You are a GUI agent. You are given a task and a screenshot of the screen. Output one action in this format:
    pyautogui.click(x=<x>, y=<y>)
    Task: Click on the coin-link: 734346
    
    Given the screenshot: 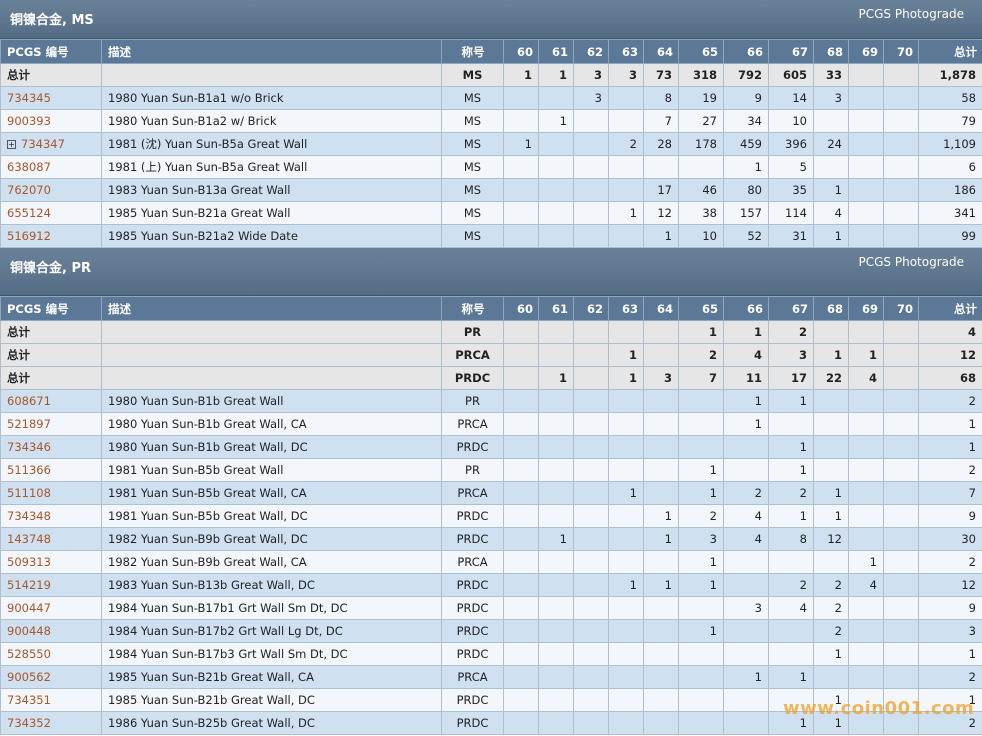 What is the action you would take?
    pyautogui.click(x=29, y=447)
    